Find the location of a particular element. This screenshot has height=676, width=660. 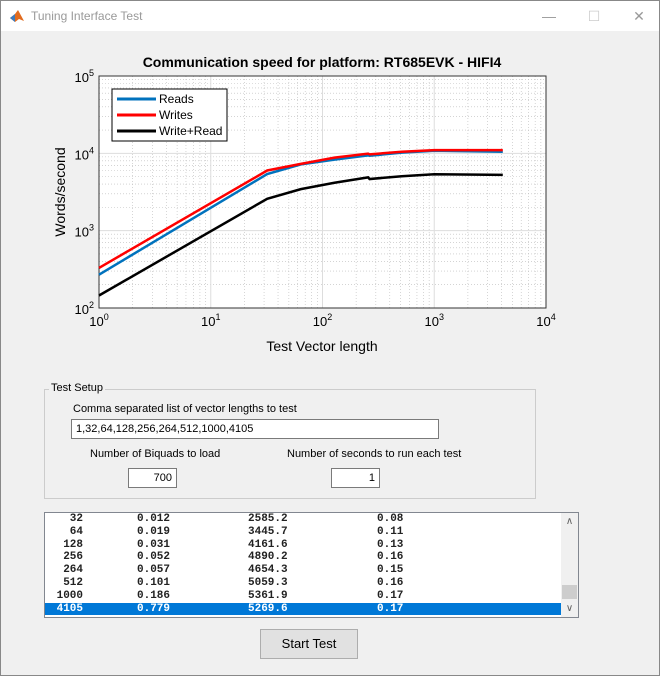

cell: 0.031 is located at coordinates (154, 544).